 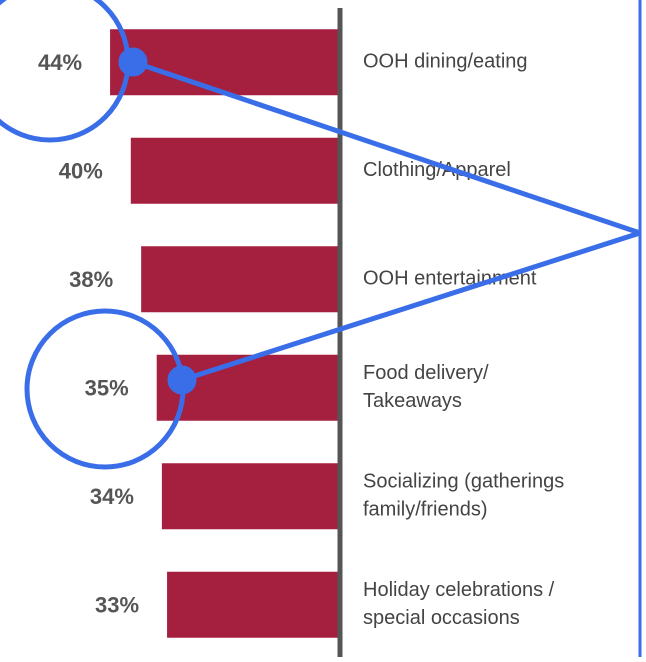 What do you see at coordinates (459, 604) in the screenshot?
I see `category-label: Holiday celebrations / special occasions` at bounding box center [459, 604].